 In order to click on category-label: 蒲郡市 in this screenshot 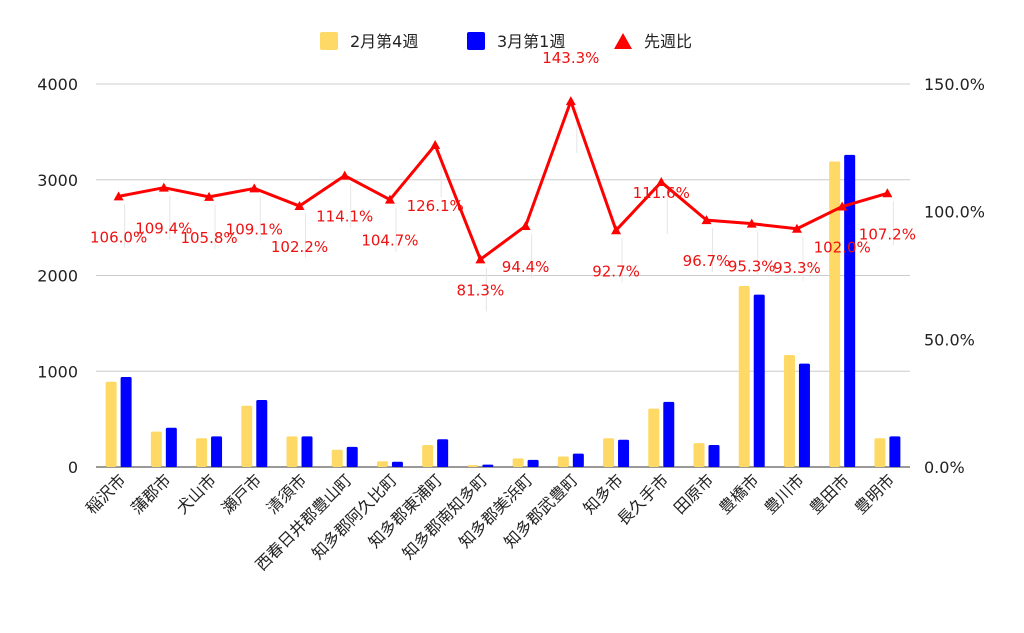, I will do `click(150, 493)`.